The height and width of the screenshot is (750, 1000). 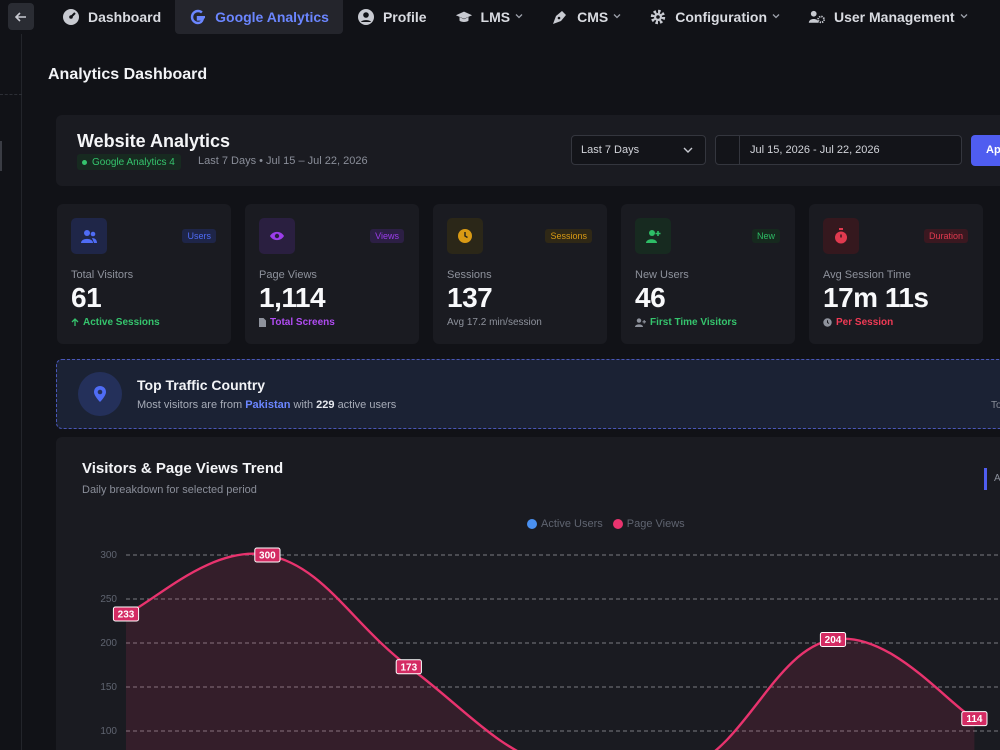 What do you see at coordinates (262, 322) in the screenshot?
I see `file-icon` at bounding box center [262, 322].